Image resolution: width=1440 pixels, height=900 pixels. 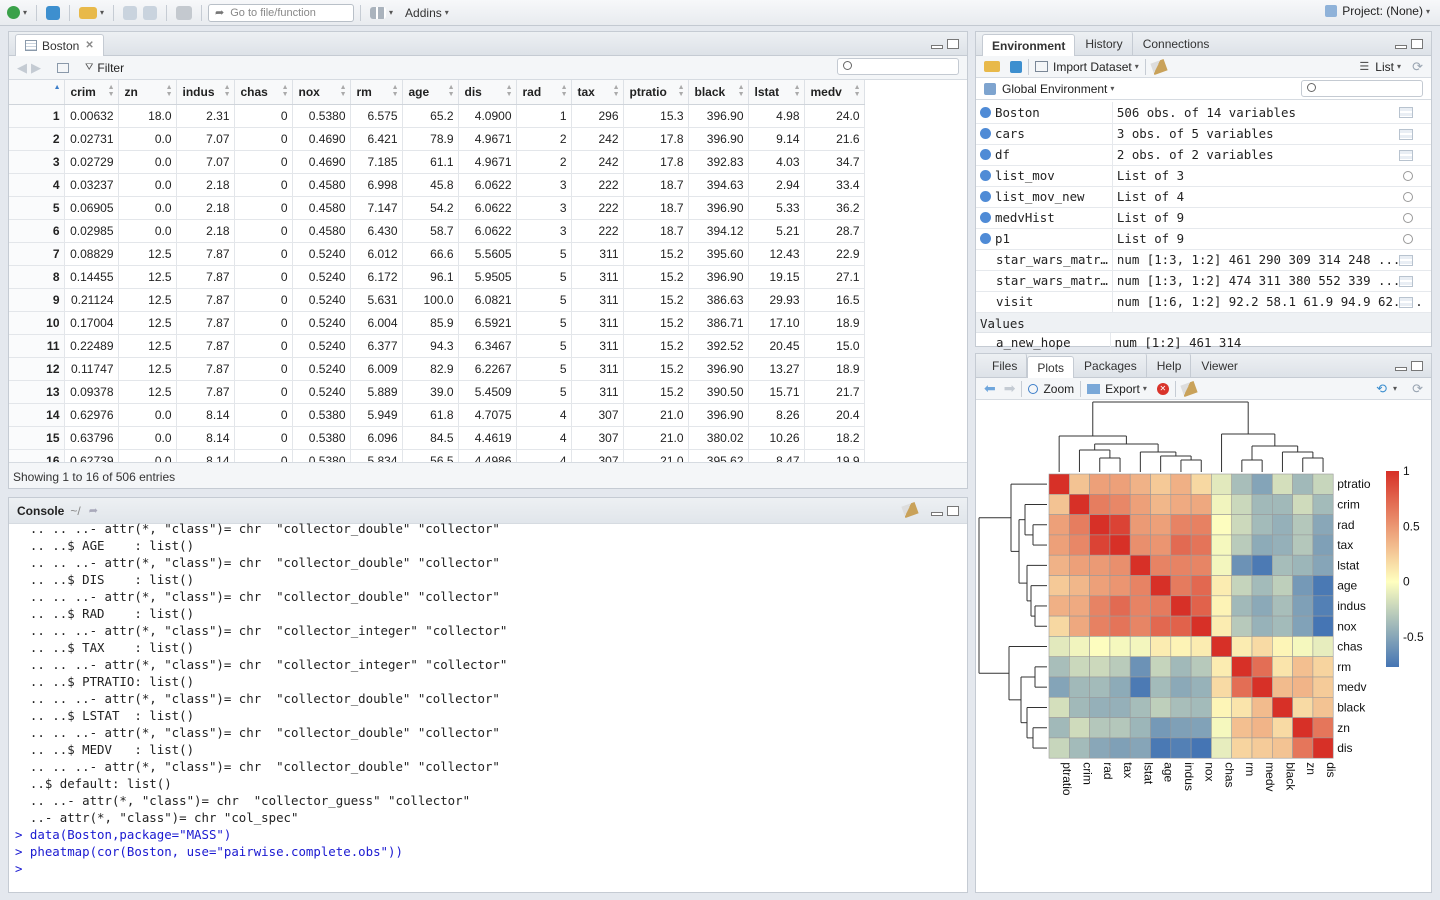 What do you see at coordinates (1016, 66) in the screenshot?
I see `save-workspace-icon` at bounding box center [1016, 66].